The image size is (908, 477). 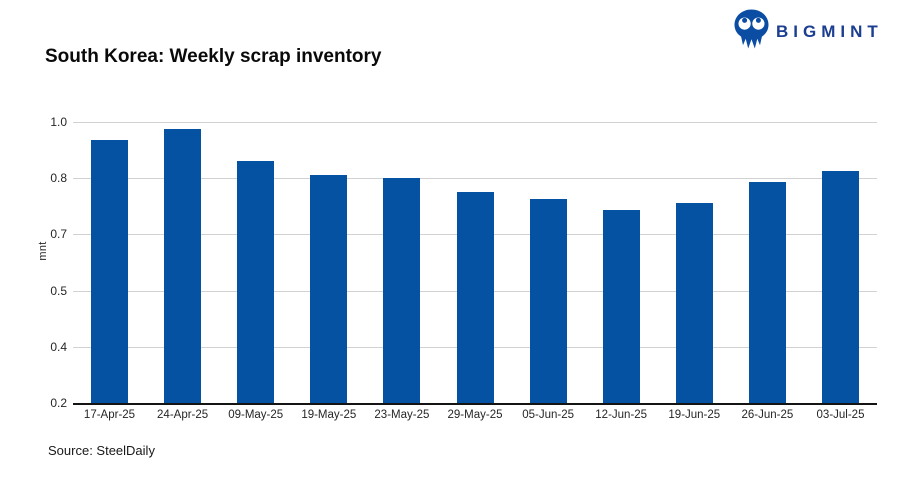 What do you see at coordinates (767, 415) in the screenshot?
I see `x-tick-label: 26-Jun-25` at bounding box center [767, 415].